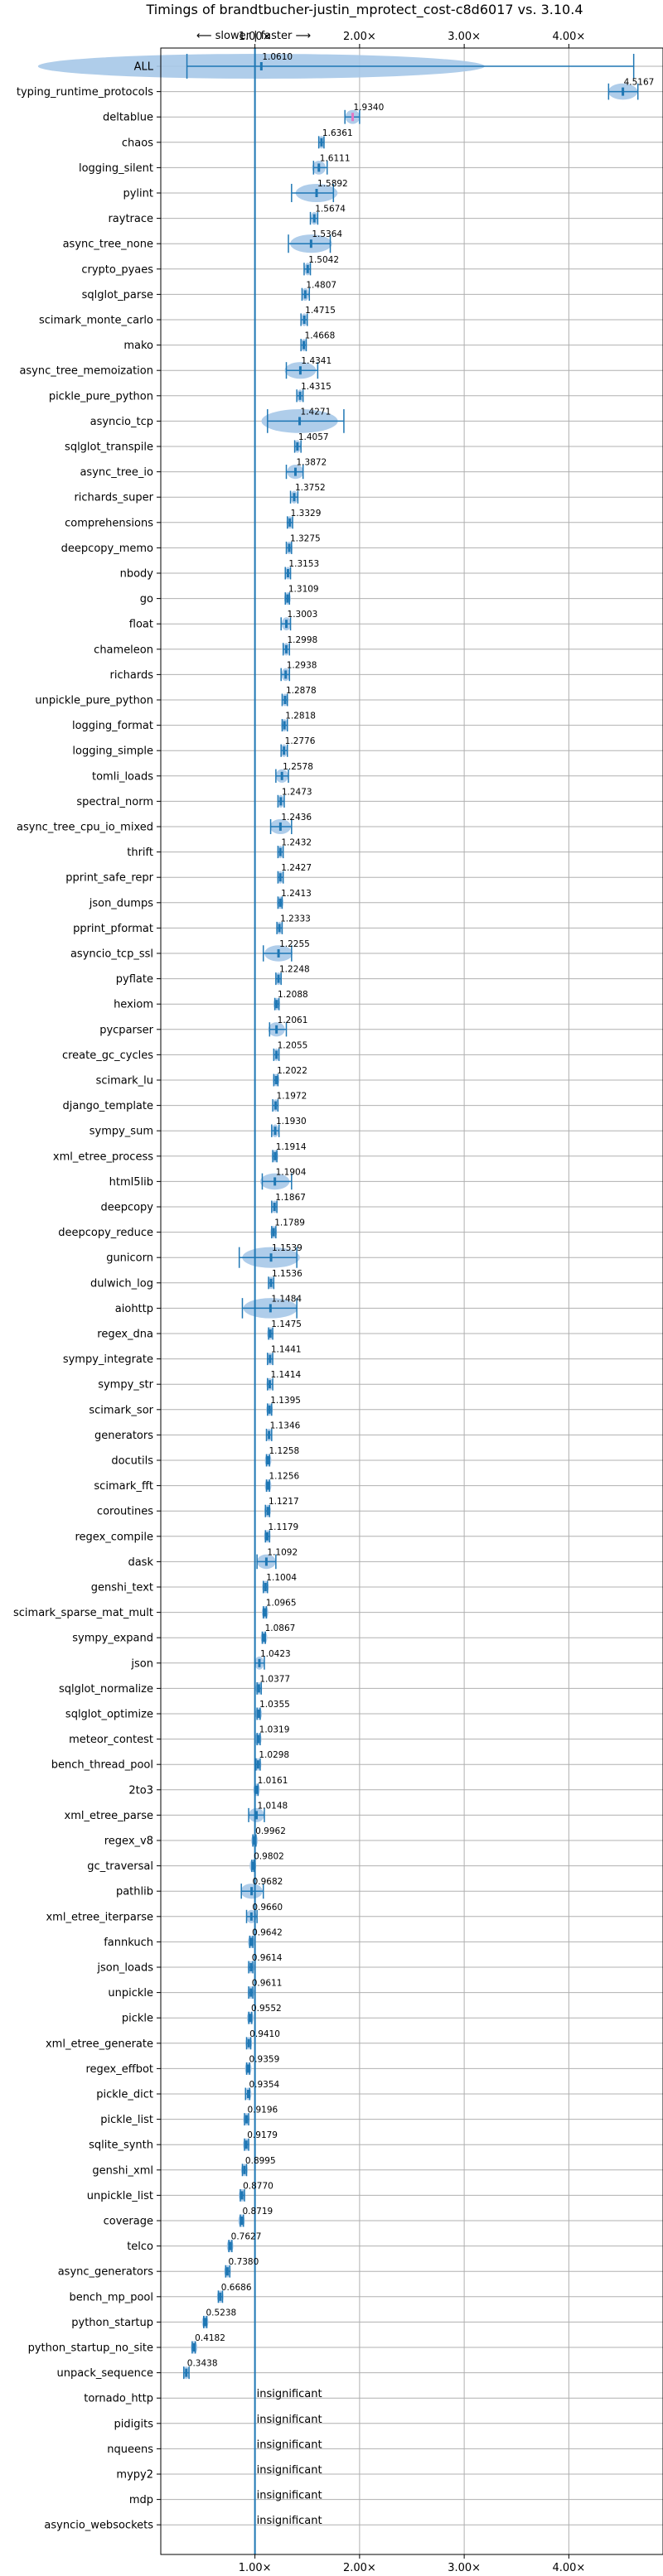 The height and width of the screenshot is (2576, 663). What do you see at coordinates (109, 878) in the screenshot?
I see `y-tick-label: pprint_safe_repr` at bounding box center [109, 878].